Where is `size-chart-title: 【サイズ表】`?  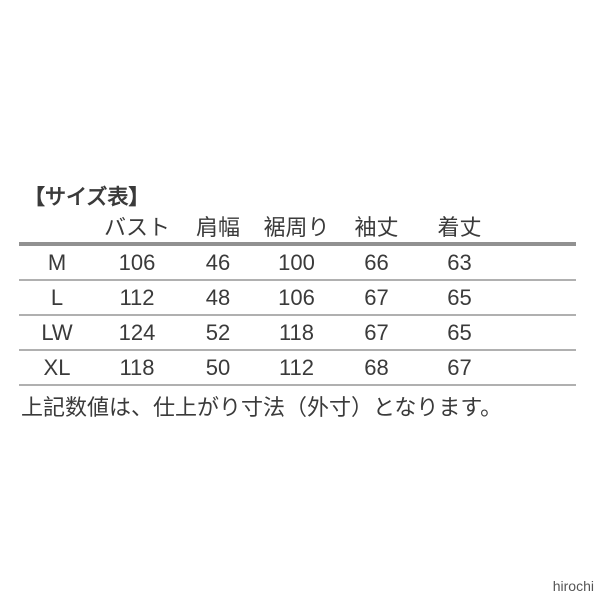 size-chart-title: 【サイズ表】 is located at coordinates (87, 197).